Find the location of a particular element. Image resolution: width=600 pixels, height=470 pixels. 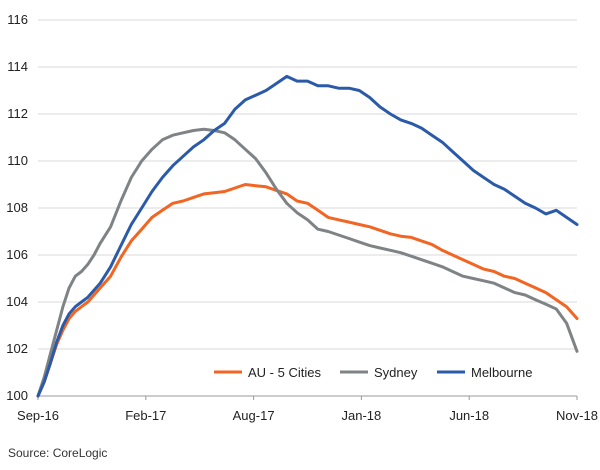

y-tick-label: 108 is located at coordinates (17, 207).